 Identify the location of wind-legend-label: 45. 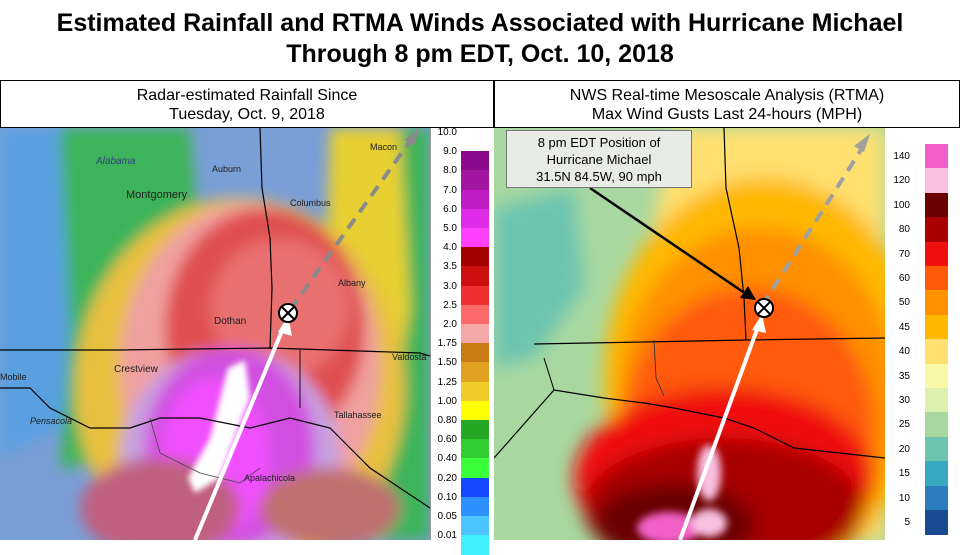
(904, 327).